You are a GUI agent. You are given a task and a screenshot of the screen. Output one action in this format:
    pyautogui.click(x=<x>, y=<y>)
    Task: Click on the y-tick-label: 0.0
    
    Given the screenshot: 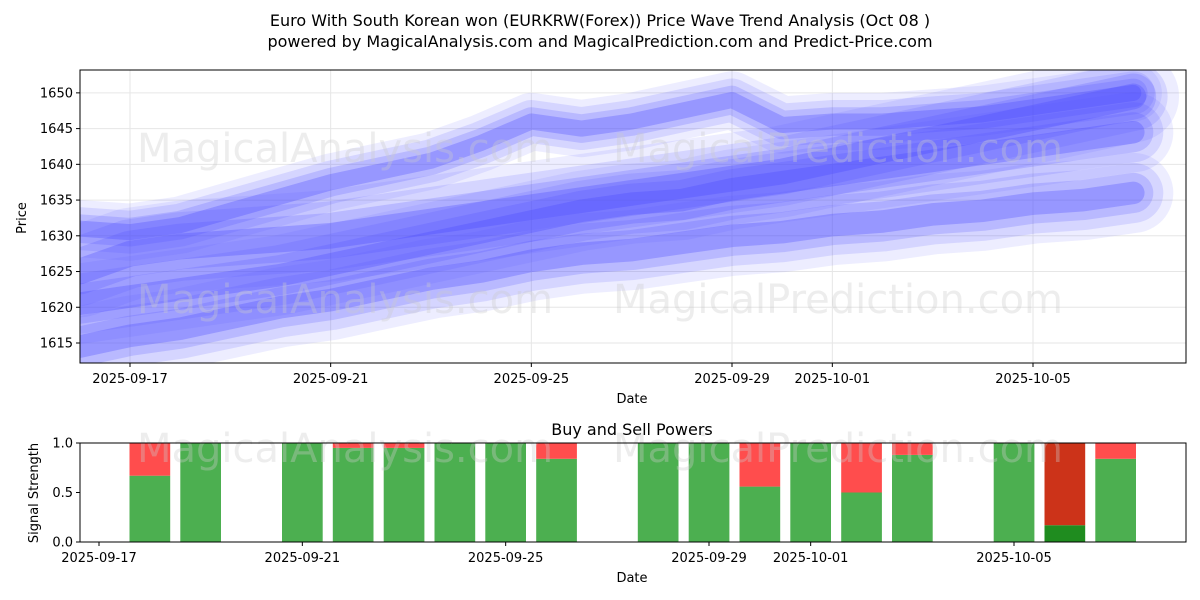 What is the action you would take?
    pyautogui.click(x=62, y=543)
    